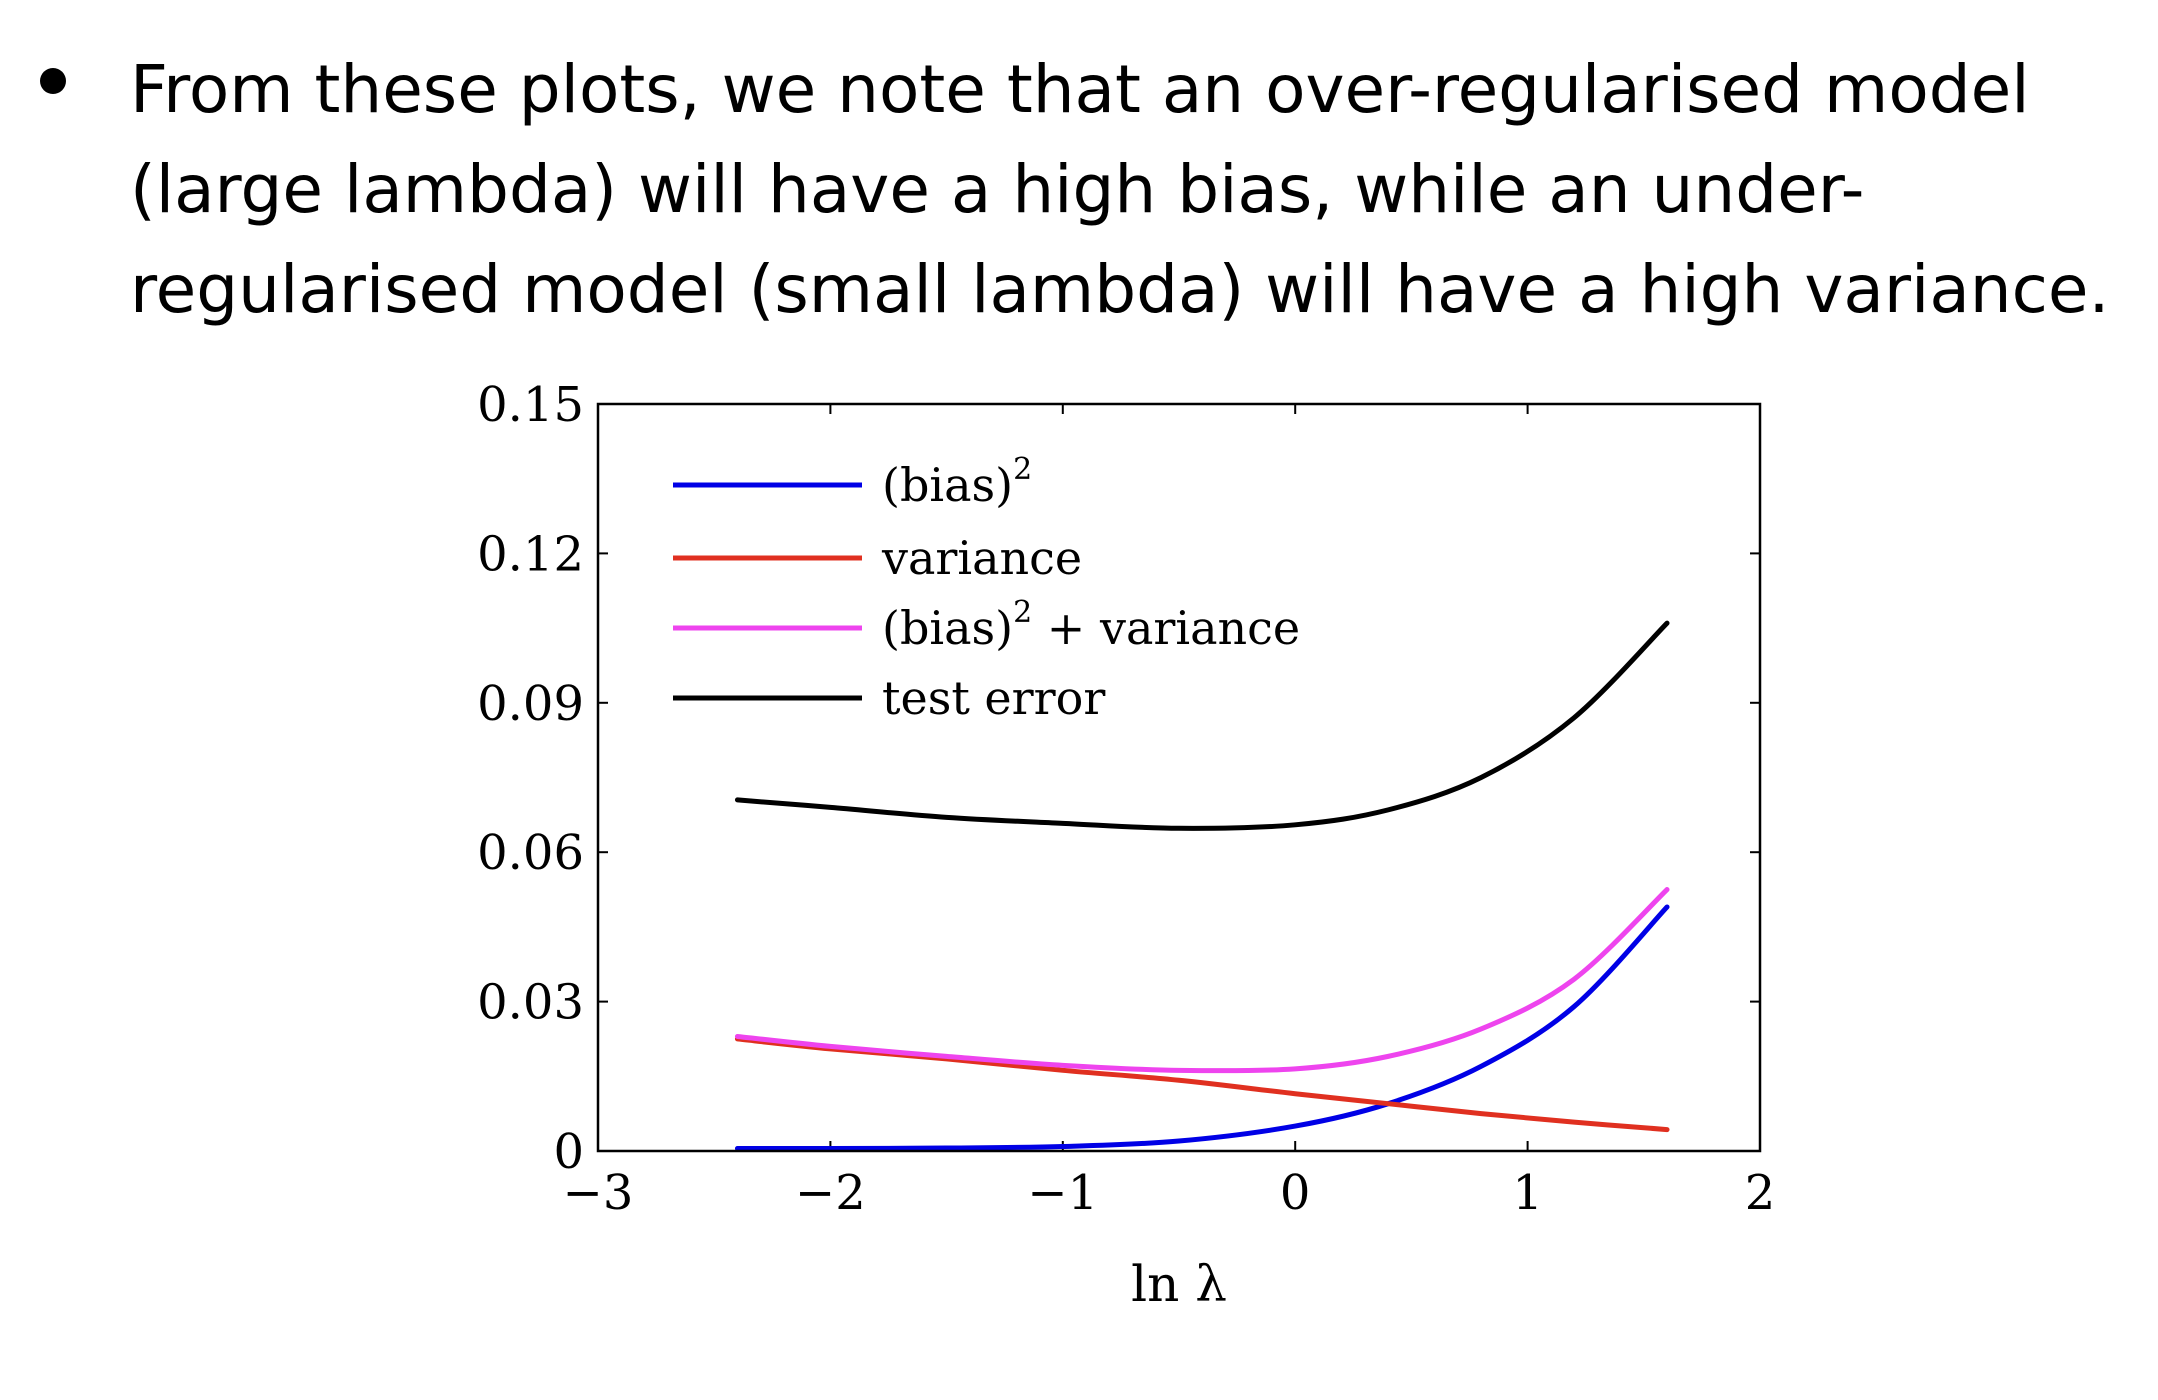  Describe the element at coordinates (530, 704) in the screenshot. I see `y-tick-label: 0.09` at that location.